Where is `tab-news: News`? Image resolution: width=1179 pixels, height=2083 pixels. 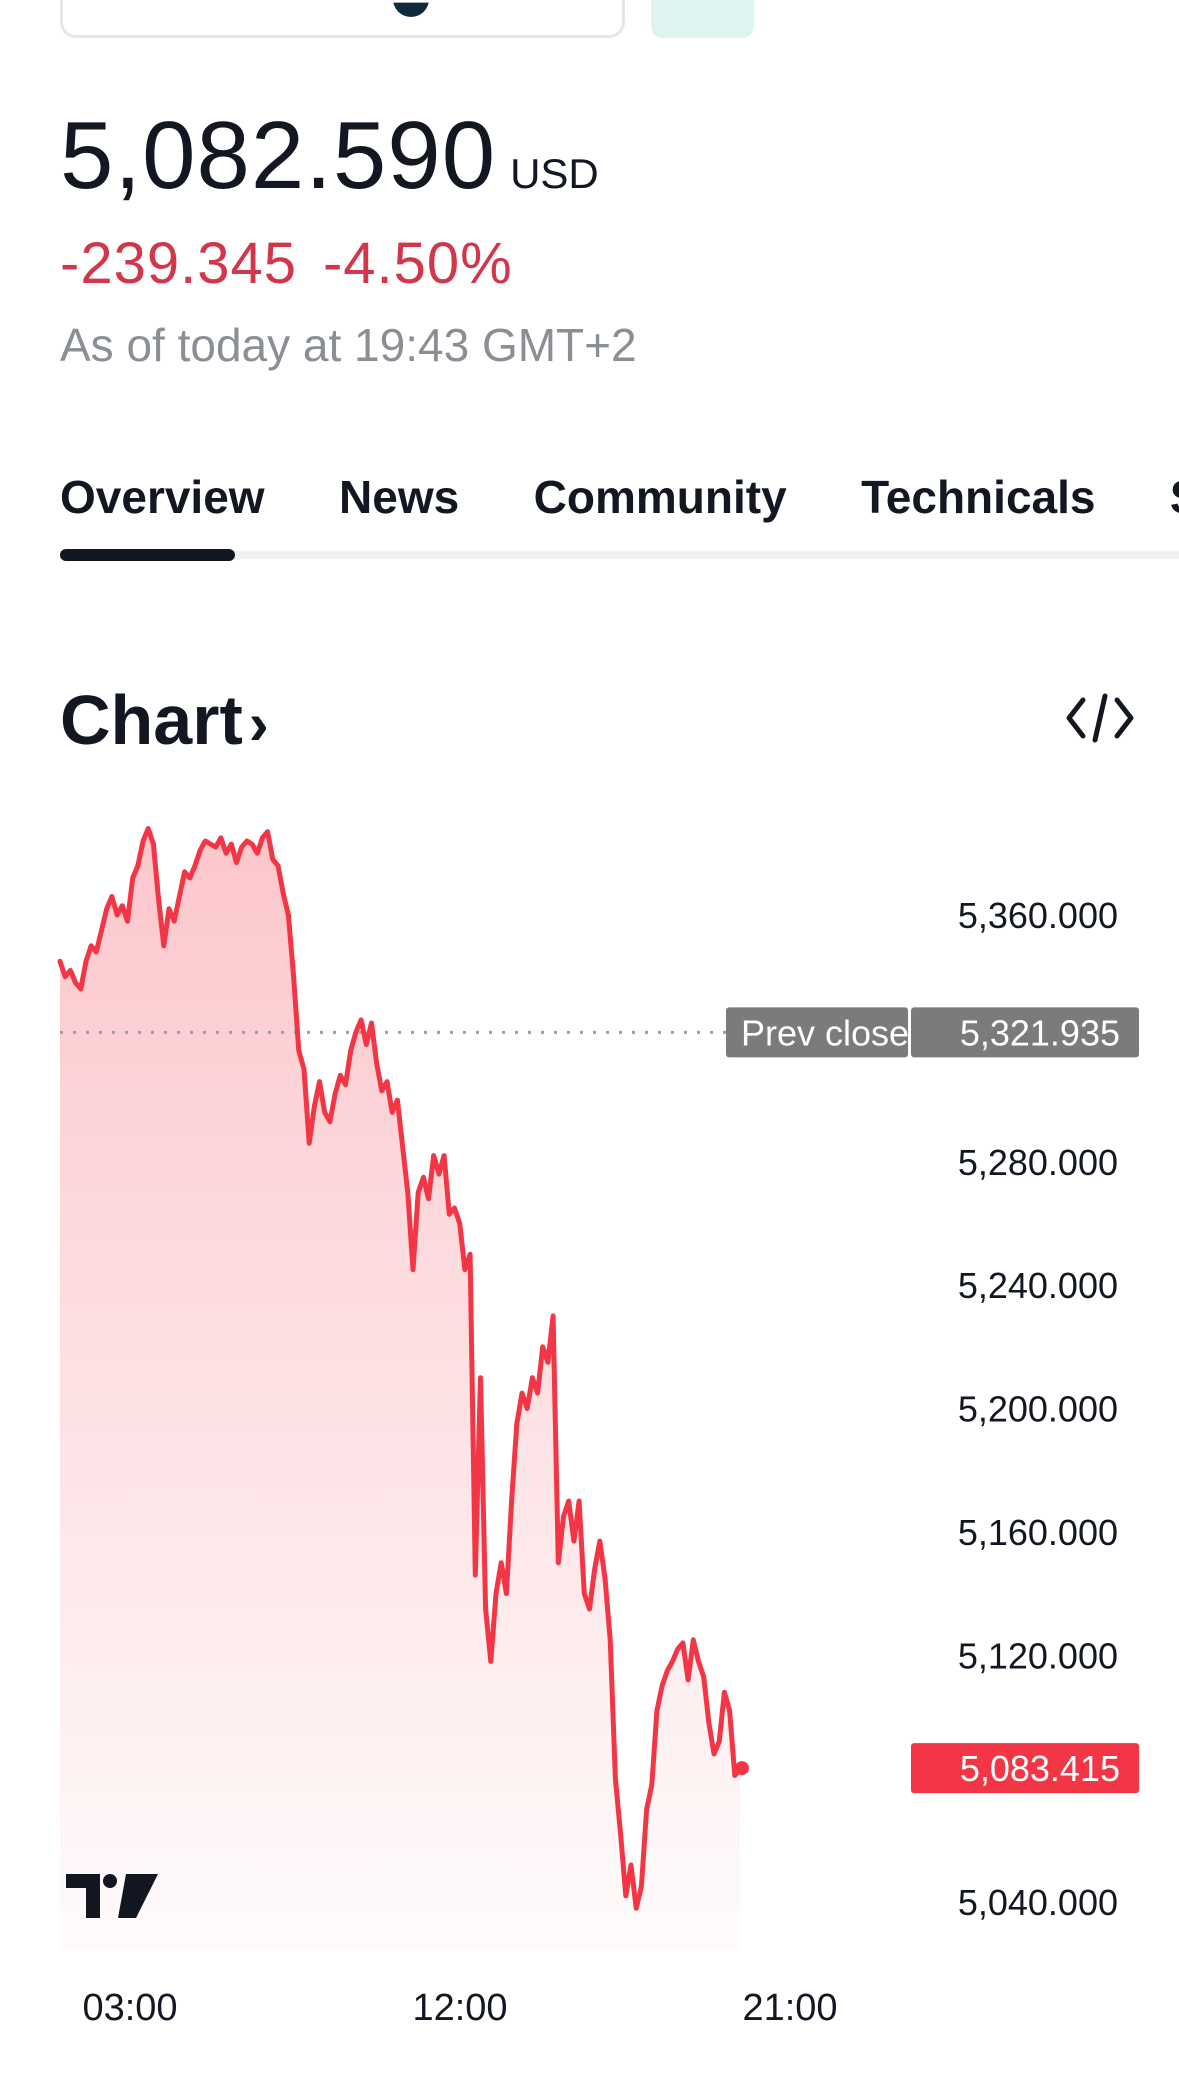 tab-news: News is located at coordinates (399, 497).